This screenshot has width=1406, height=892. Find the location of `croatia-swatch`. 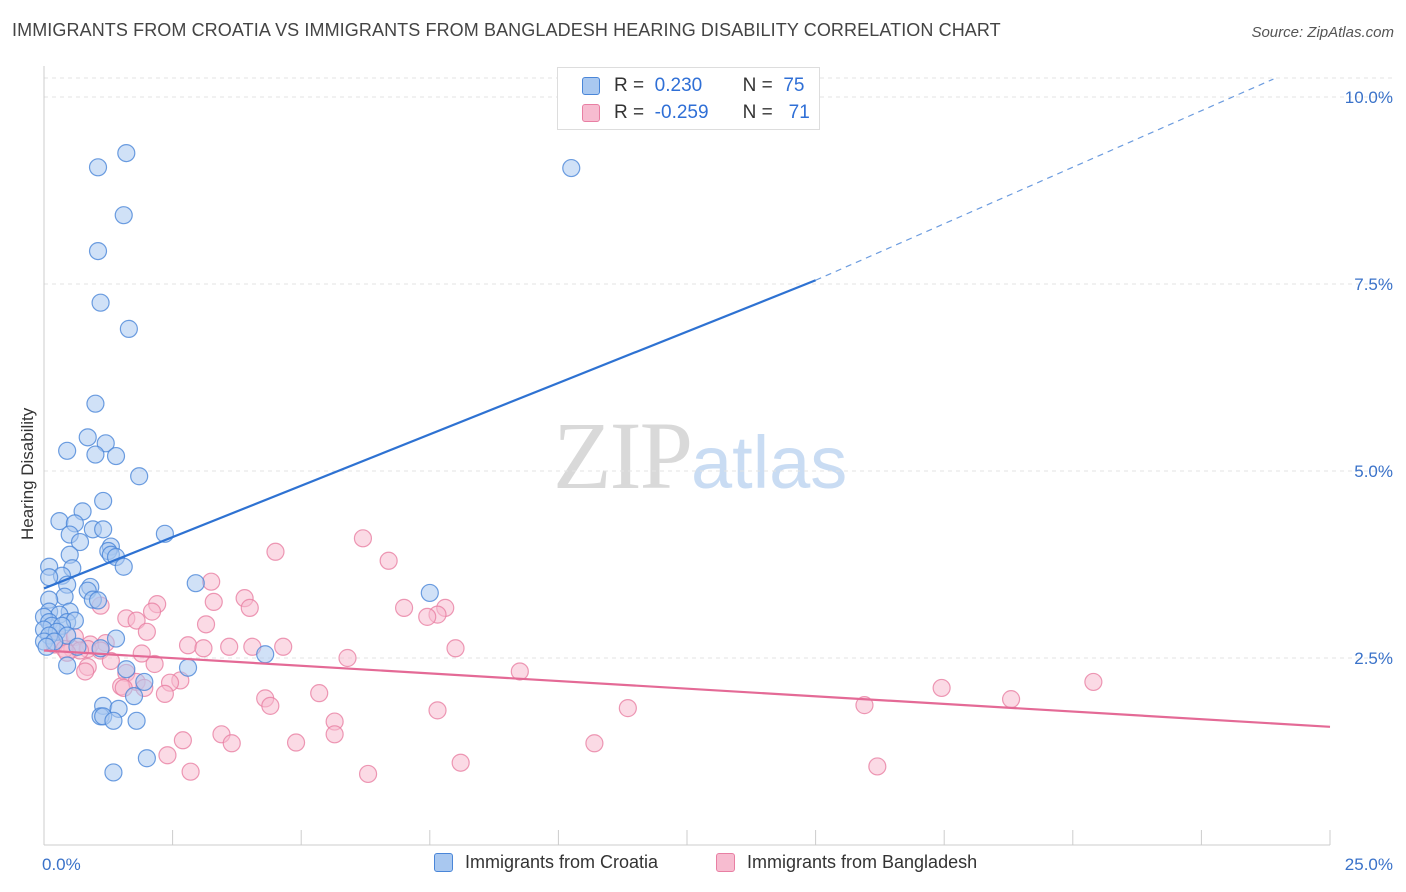

croatia-swatch is located at coordinates (591, 86).